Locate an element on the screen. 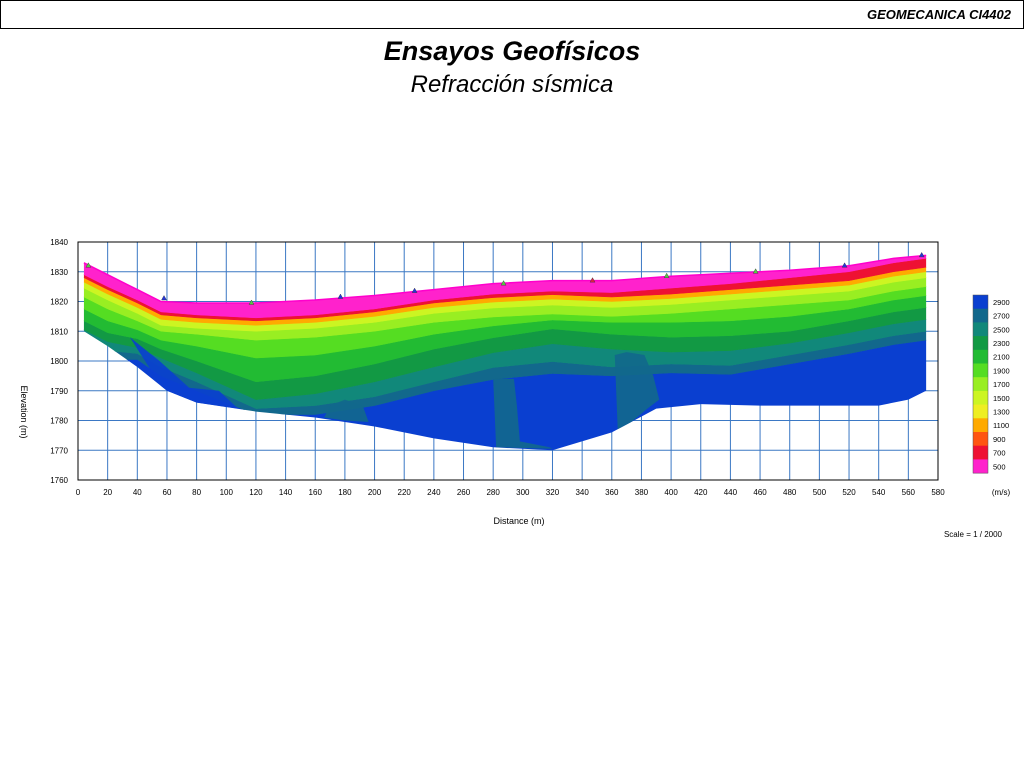 This screenshot has height=768, width=1024. x-tick-label: 220 is located at coordinates (405, 492).